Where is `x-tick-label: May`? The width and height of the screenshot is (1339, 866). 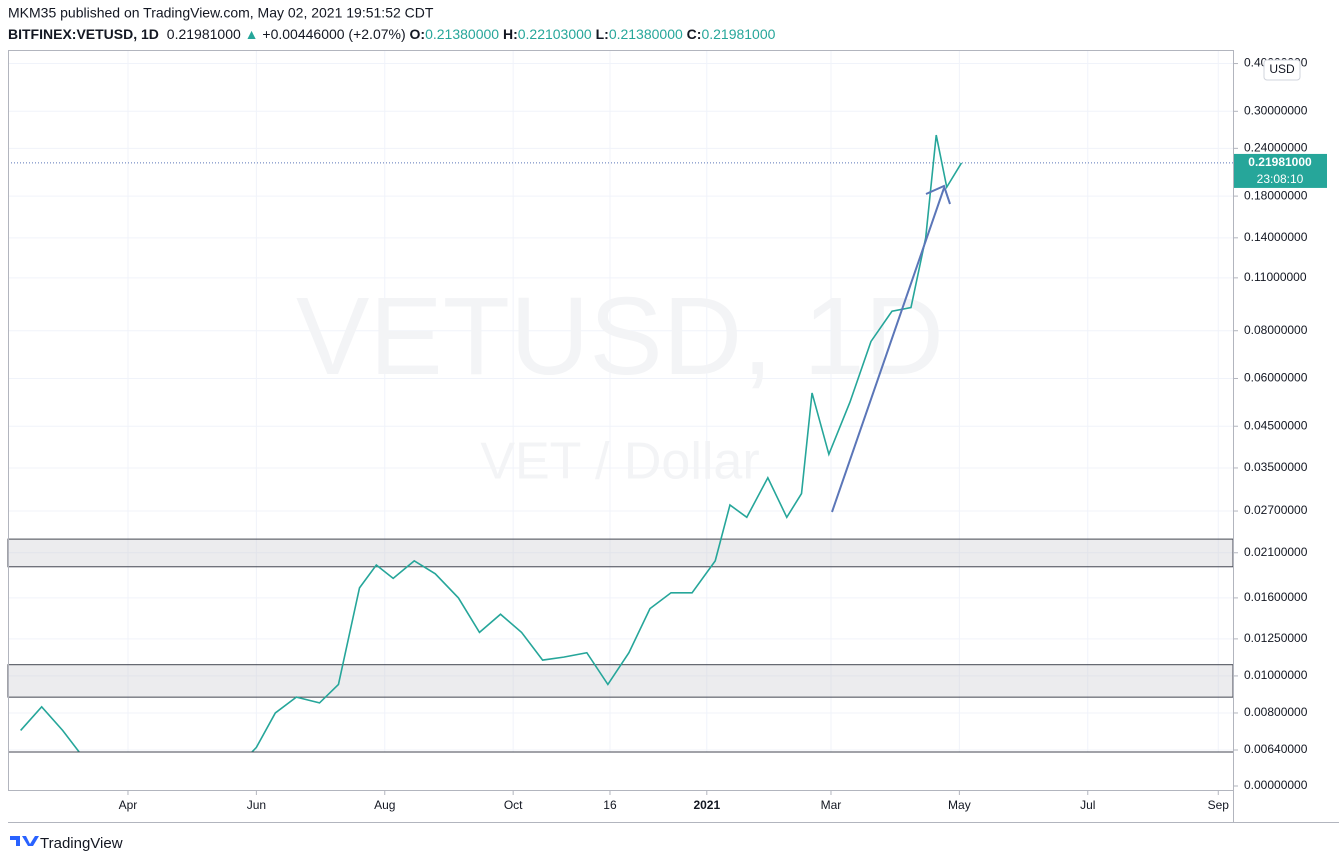 x-tick-label: May is located at coordinates (959, 805).